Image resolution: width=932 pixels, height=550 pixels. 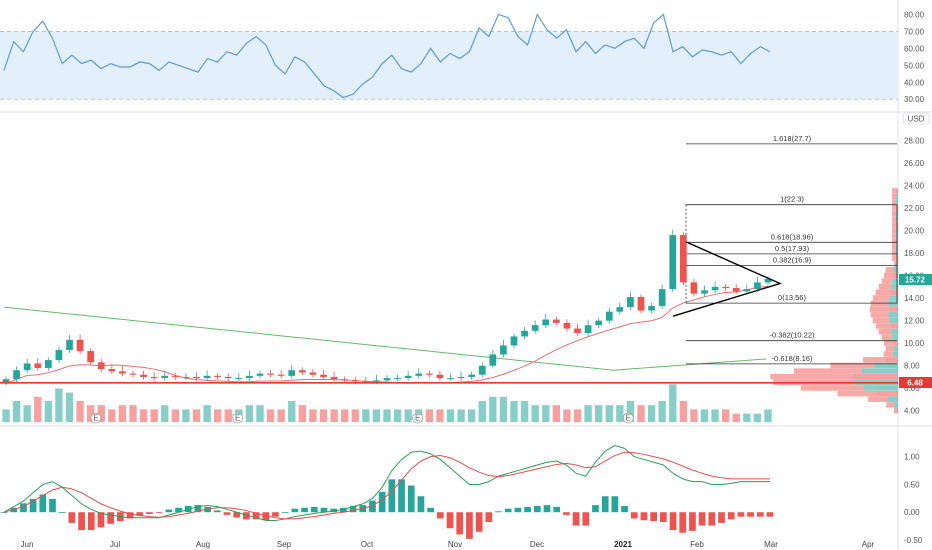 What do you see at coordinates (387, 492) in the screenshot?
I see `macd-pane` at bounding box center [387, 492].